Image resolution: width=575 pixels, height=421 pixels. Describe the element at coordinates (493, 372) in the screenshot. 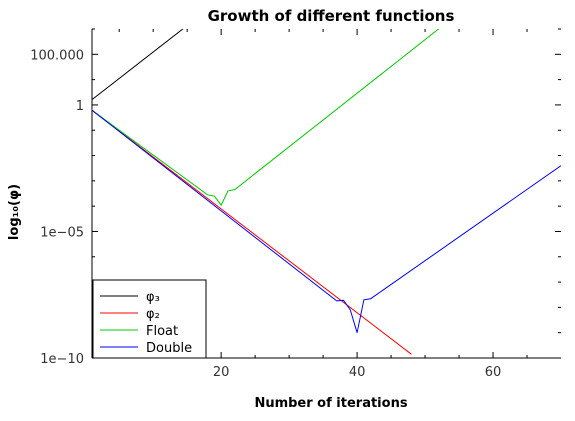

I see `x-tick-label: 60` at that location.